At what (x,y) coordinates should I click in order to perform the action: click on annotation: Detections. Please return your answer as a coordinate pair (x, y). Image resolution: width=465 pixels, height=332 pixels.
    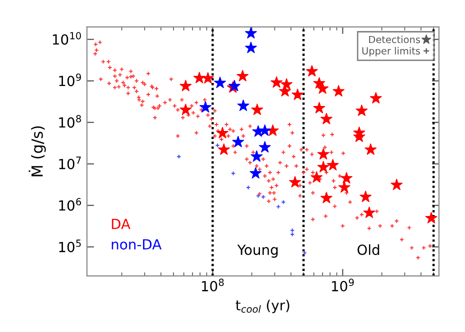
    Looking at the image, I should click on (394, 40).